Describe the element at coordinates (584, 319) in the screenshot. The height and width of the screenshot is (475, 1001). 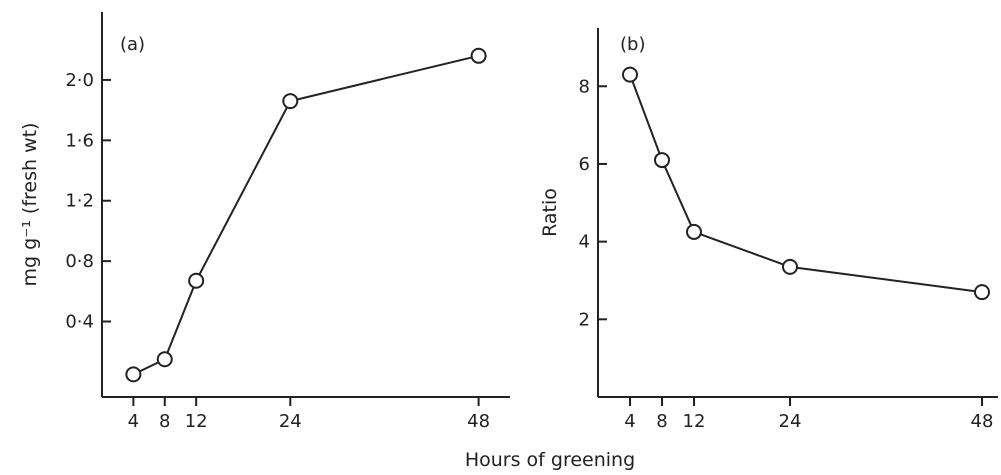
I see `y-tick-label: 2` at that location.